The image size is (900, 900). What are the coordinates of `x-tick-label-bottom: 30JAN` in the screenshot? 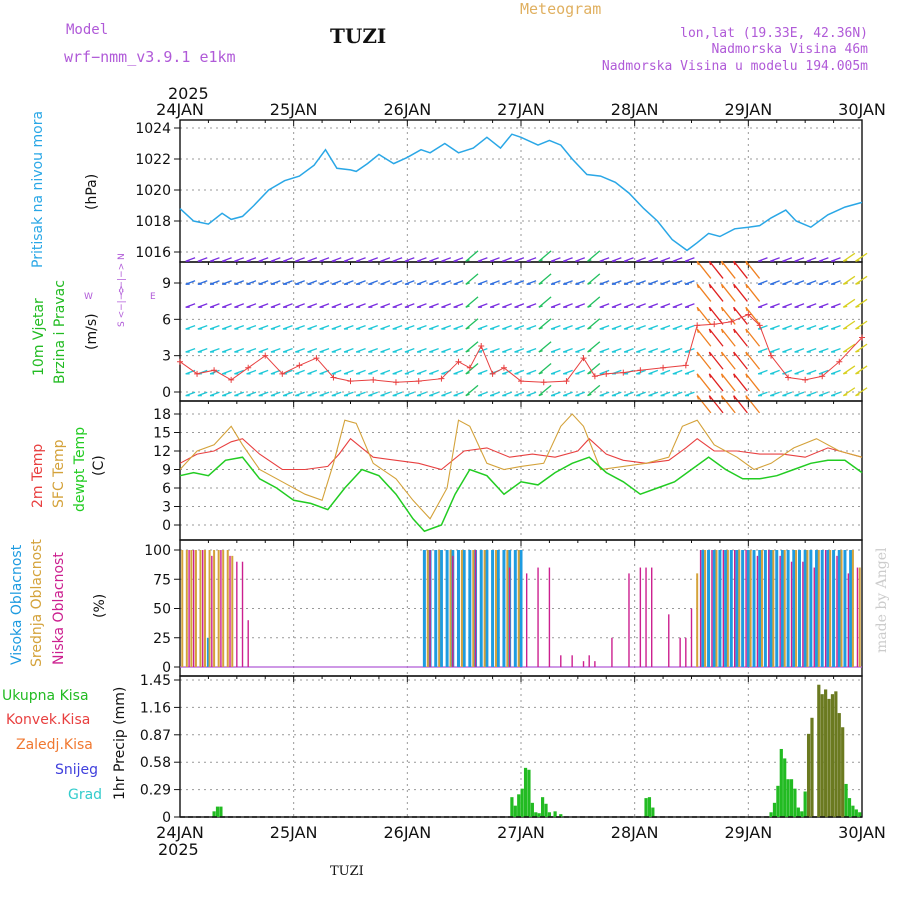 It's located at (862, 832).